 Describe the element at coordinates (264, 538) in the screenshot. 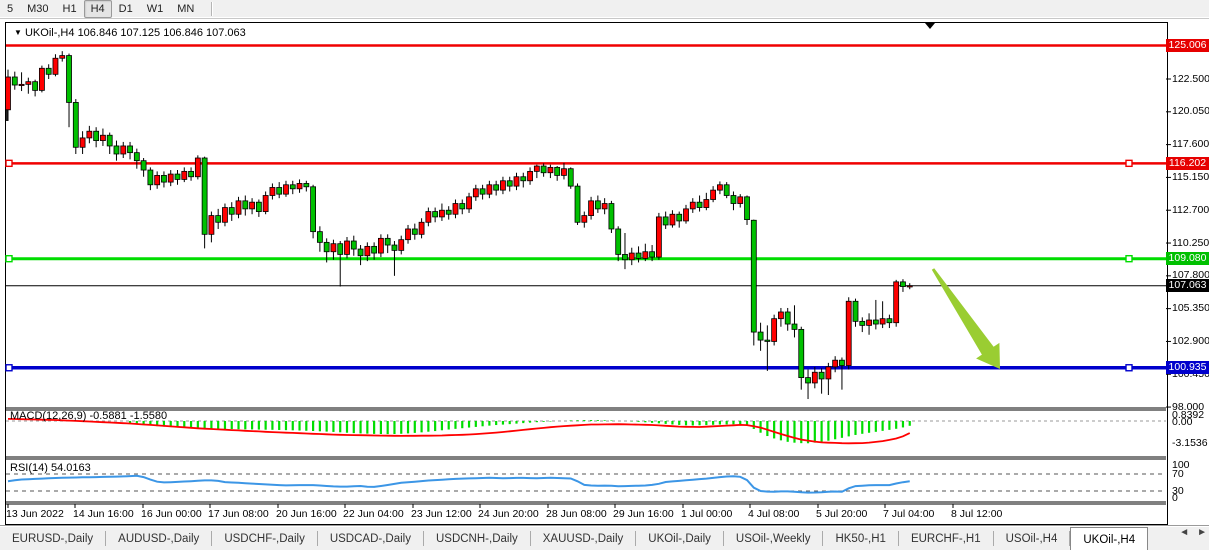

I see `chart-tab-usdchf-daily: USDCHF-,Daily` at that location.